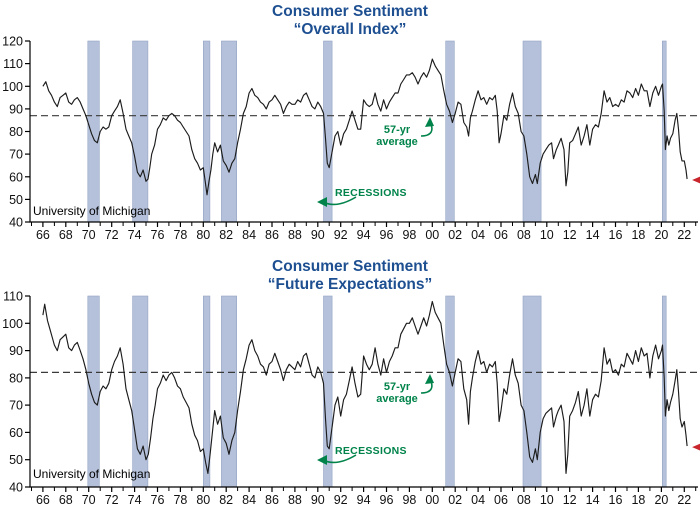  I want to click on bottom-recessions-label: RECESSIONS, so click(371, 451).